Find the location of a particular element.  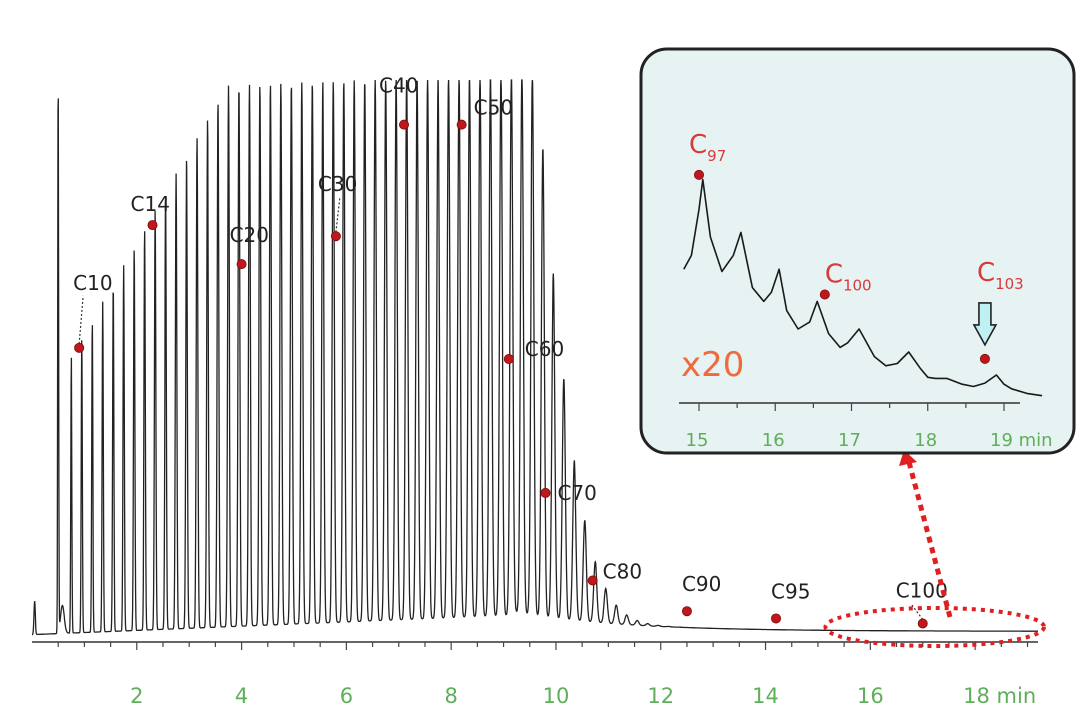

inset-x-ticks is located at coordinates (851, 407).